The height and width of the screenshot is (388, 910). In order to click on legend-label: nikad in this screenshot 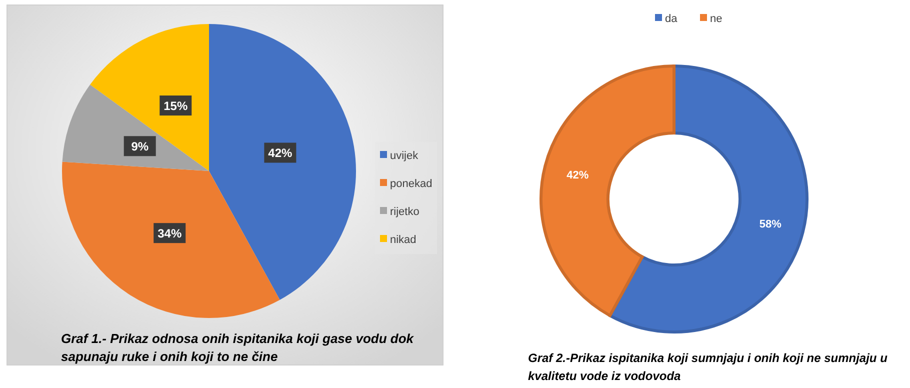, I will do `click(403, 240)`.